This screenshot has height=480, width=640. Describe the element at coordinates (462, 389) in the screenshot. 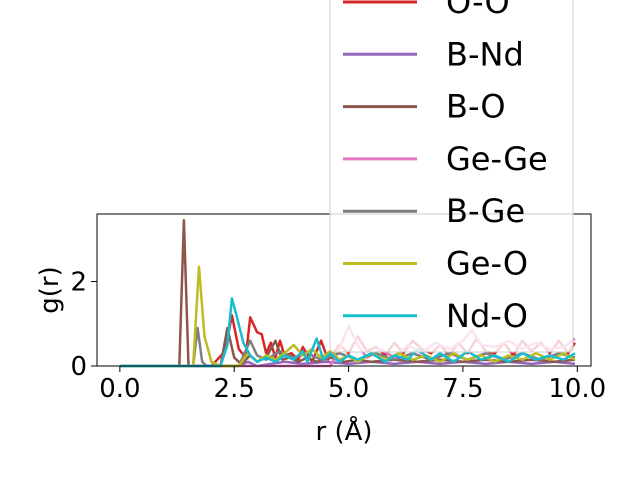

I see `x-tick-label: 7.5` at that location.